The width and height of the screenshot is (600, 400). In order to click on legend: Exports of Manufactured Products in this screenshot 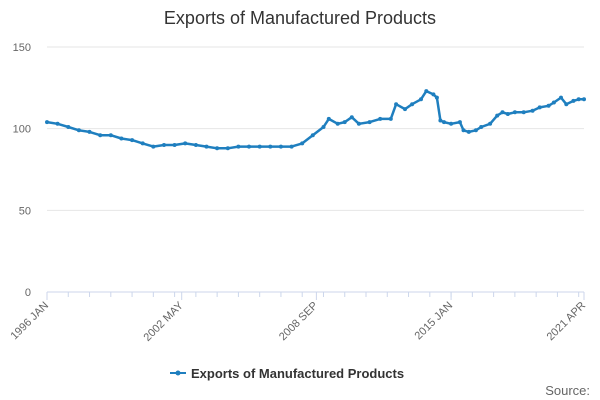, I will do `click(287, 373)`.